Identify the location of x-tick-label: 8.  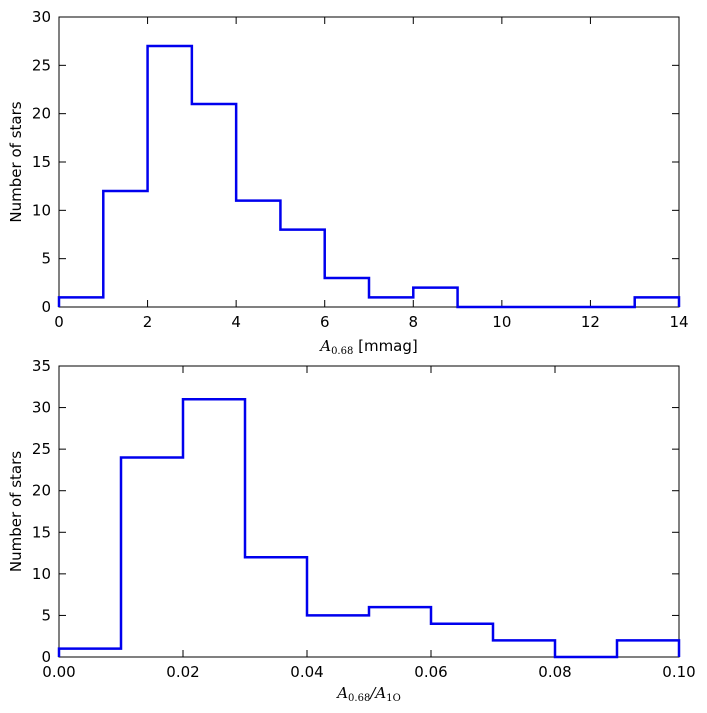
(414, 322).